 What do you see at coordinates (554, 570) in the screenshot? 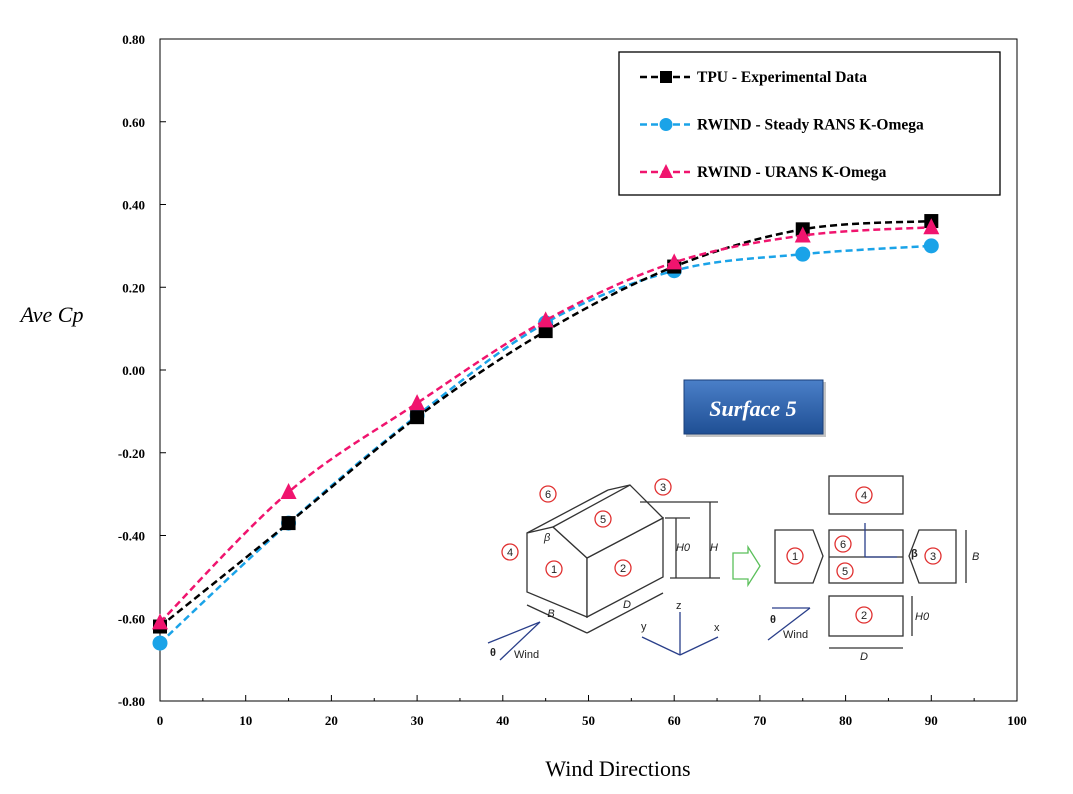
I see `face-1-label: 1` at bounding box center [554, 570].